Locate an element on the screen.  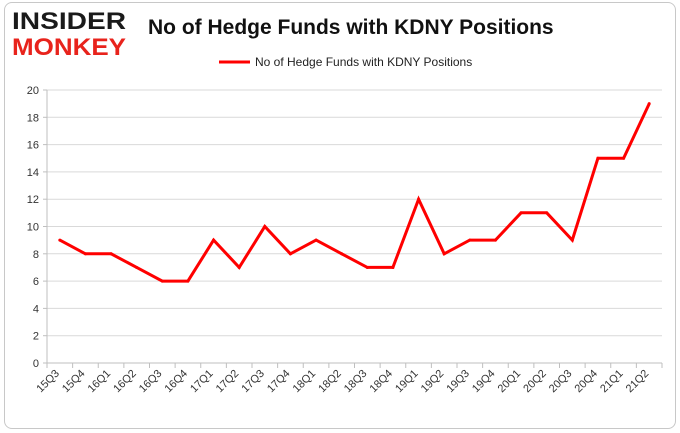
x-tick-label: 20Q3 is located at coordinates (561, 382).